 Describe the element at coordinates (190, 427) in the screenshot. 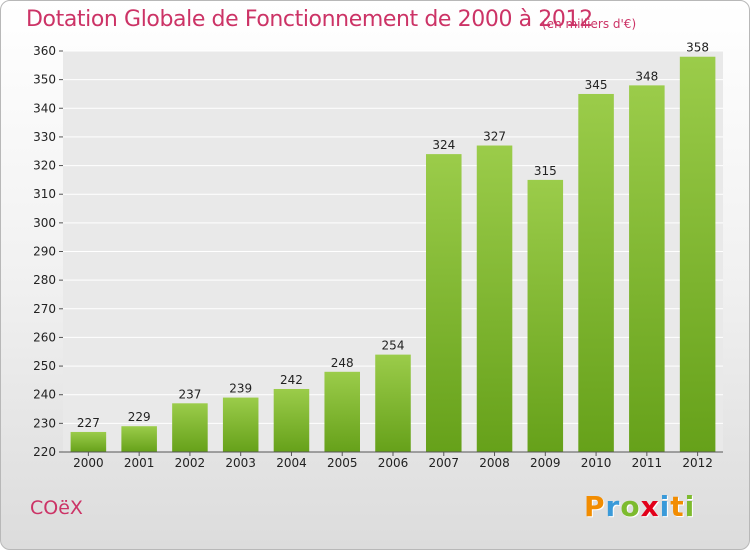

I see `bar-2002` at that location.